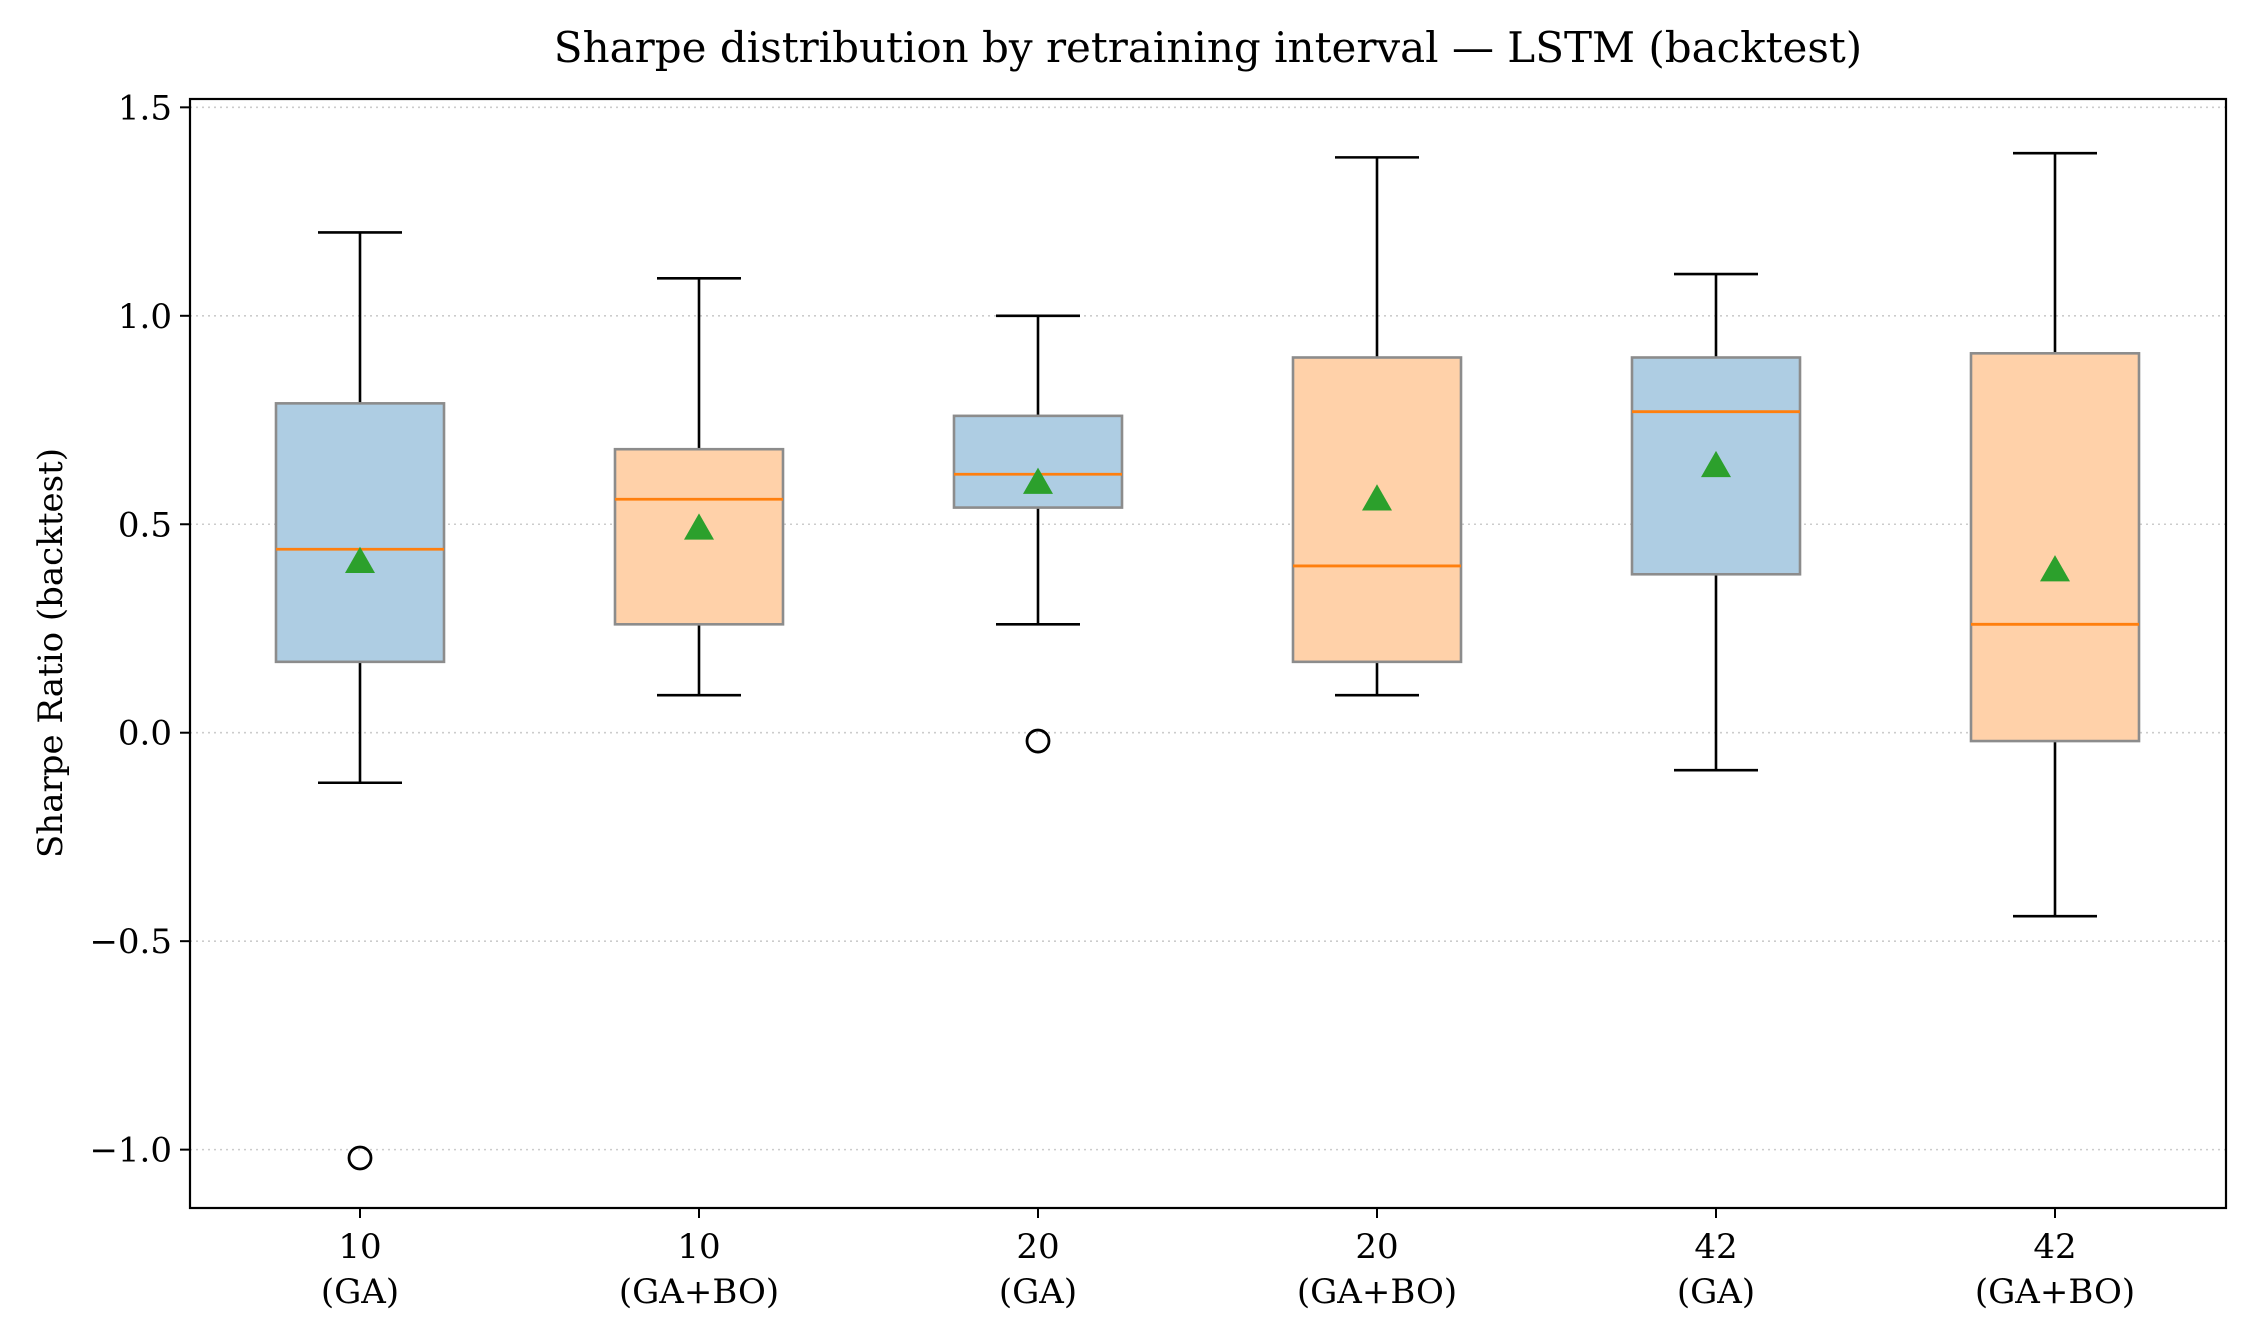 The width and height of the screenshot is (2247, 1344). Describe the element at coordinates (51, 653) in the screenshot. I see `y-axis-label: Sharpe Ratio (backtest)` at that location.